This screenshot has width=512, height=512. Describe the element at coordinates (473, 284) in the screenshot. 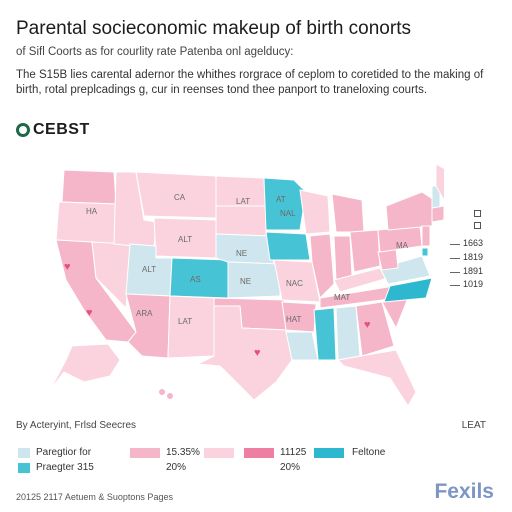

I see `side-value: 1019` at that location.